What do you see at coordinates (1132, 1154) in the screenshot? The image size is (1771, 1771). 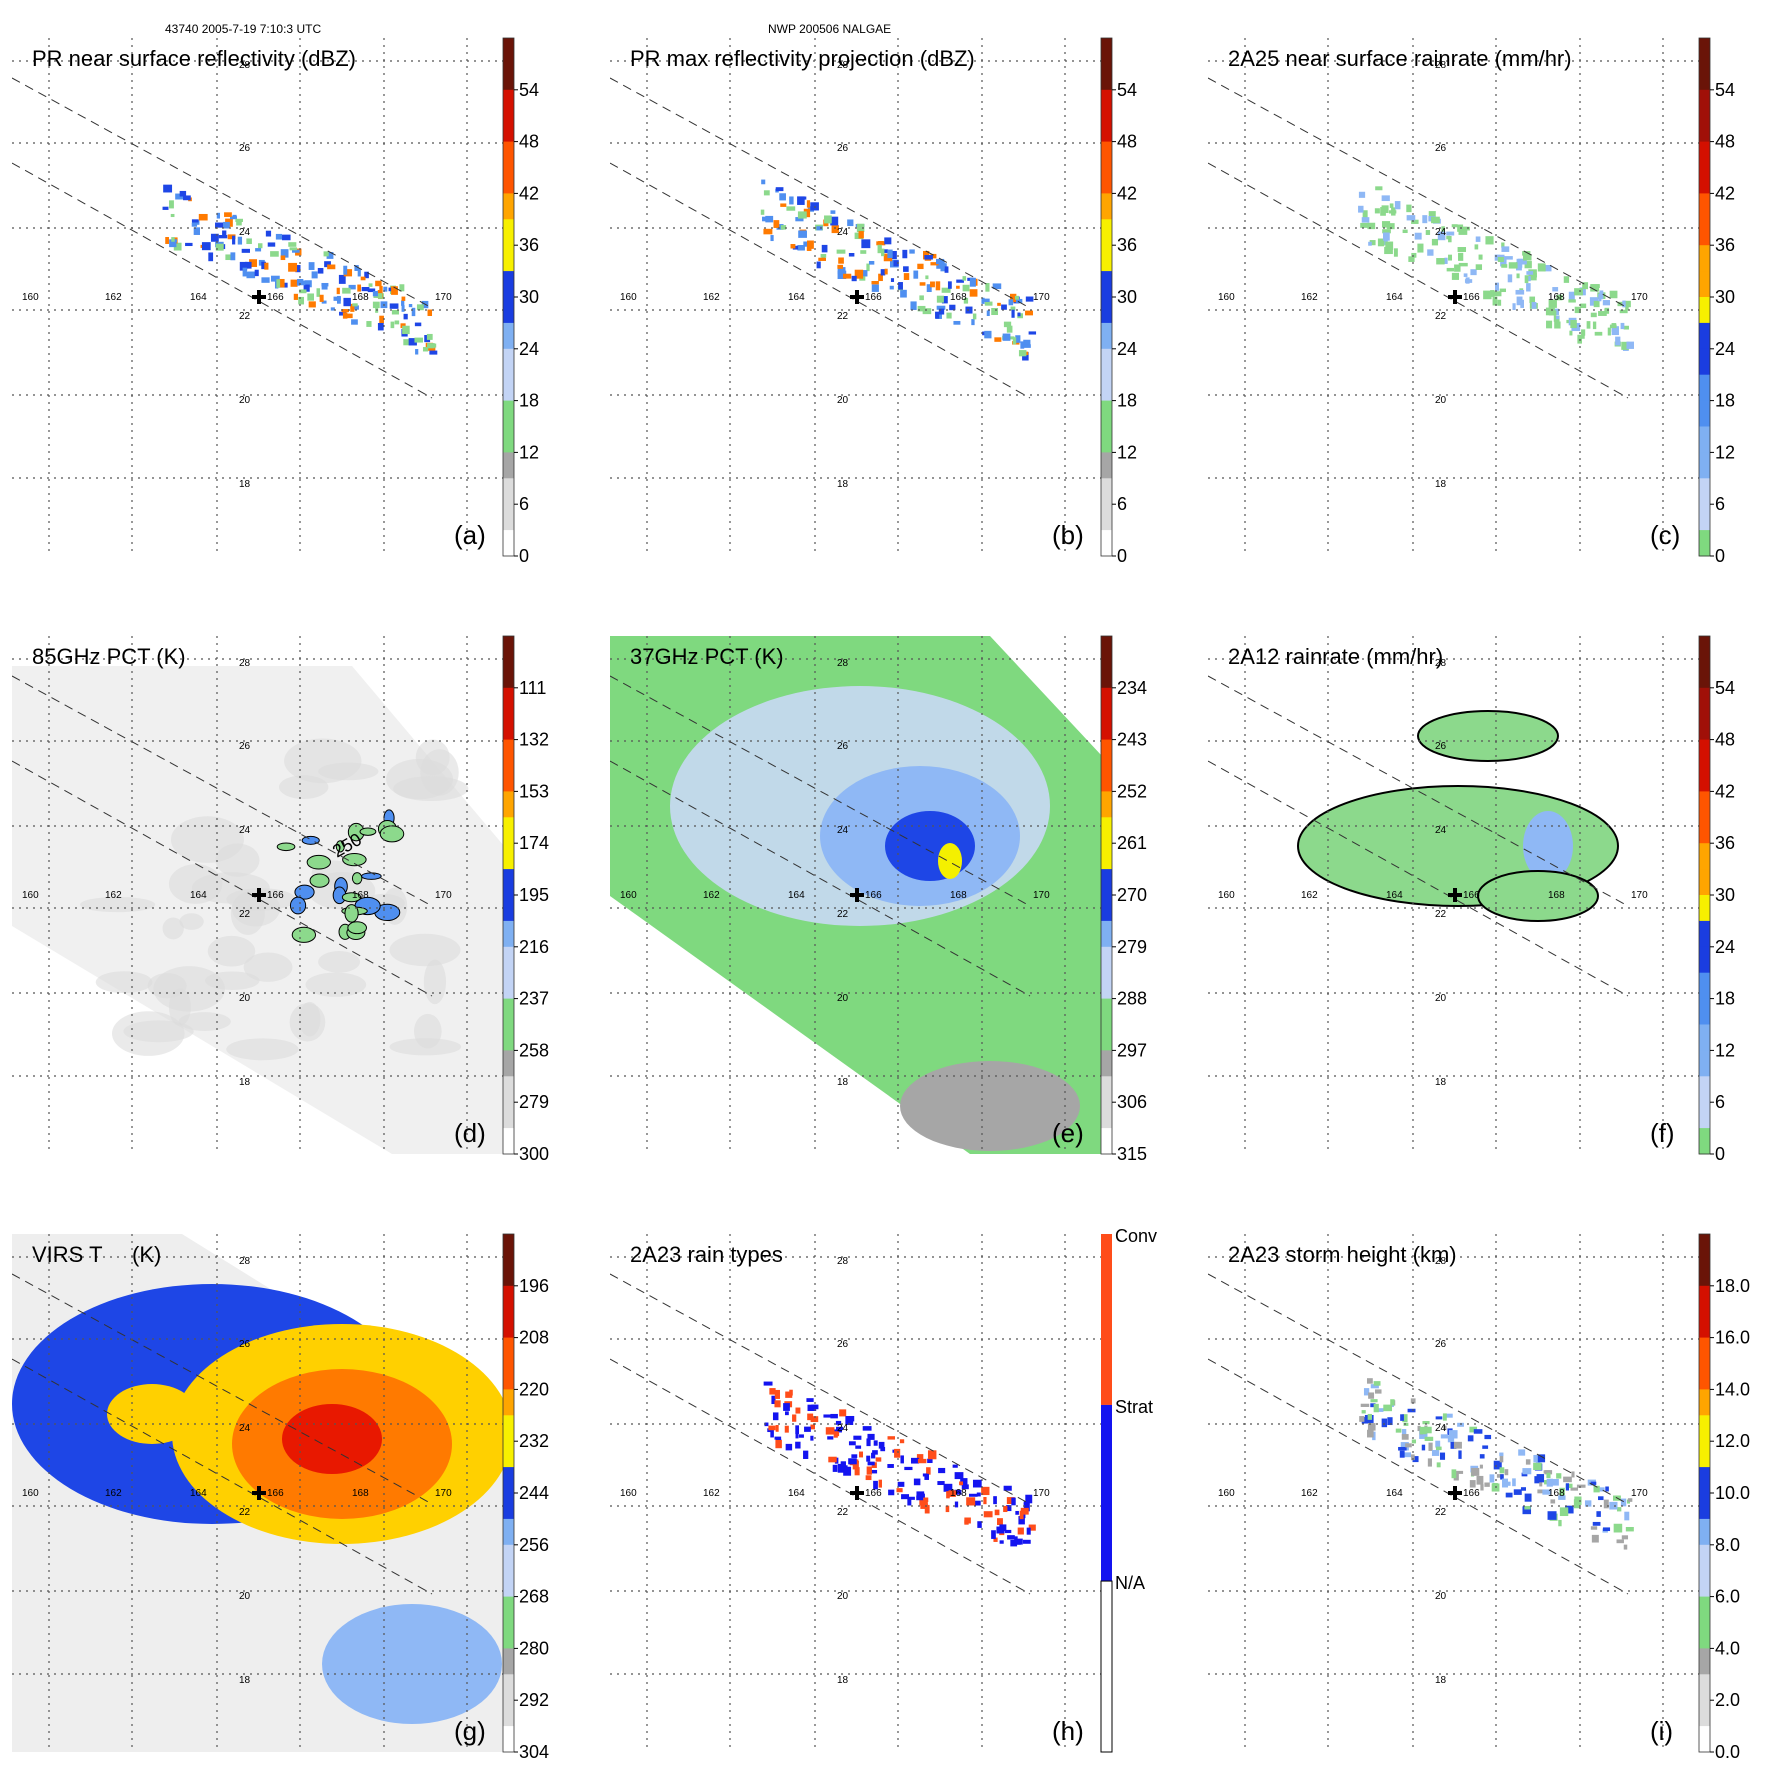 I see `colorbar-tick-label: 315` at bounding box center [1132, 1154].